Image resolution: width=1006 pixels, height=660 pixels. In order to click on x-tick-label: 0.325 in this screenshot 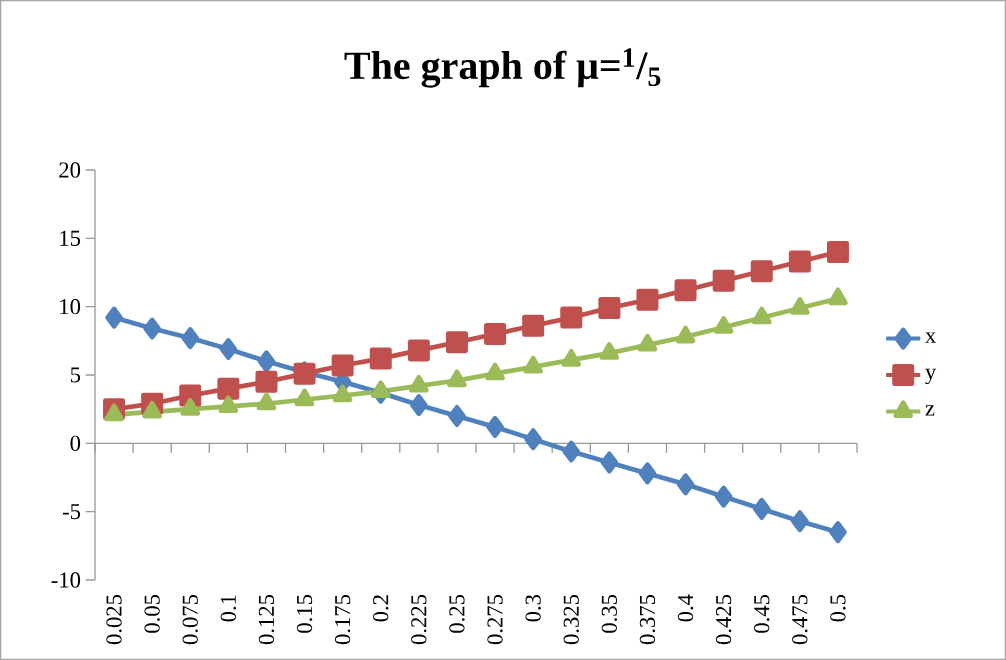, I will do `click(571, 619)`.